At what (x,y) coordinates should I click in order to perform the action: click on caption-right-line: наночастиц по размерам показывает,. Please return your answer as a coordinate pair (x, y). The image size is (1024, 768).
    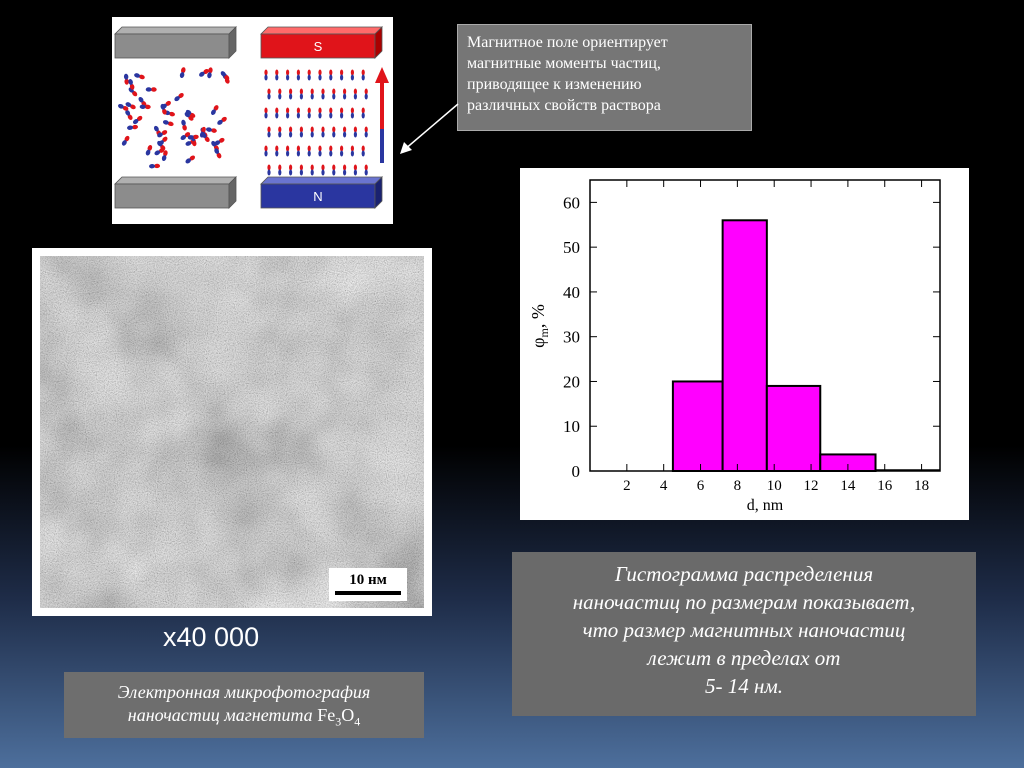
    Looking at the image, I should click on (744, 602).